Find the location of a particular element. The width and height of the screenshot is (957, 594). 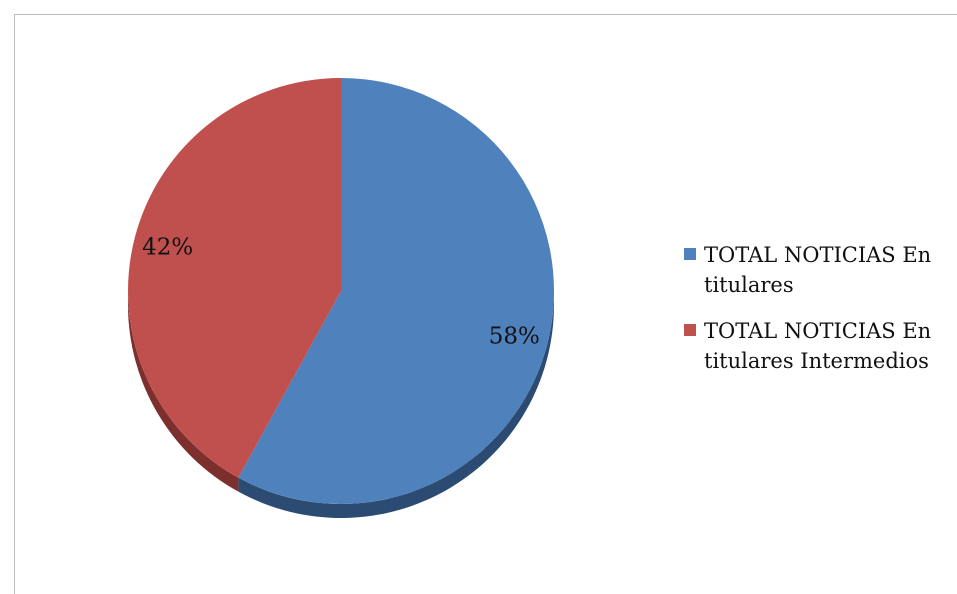

data-label-titulares-intermedios: 42% is located at coordinates (167, 248).